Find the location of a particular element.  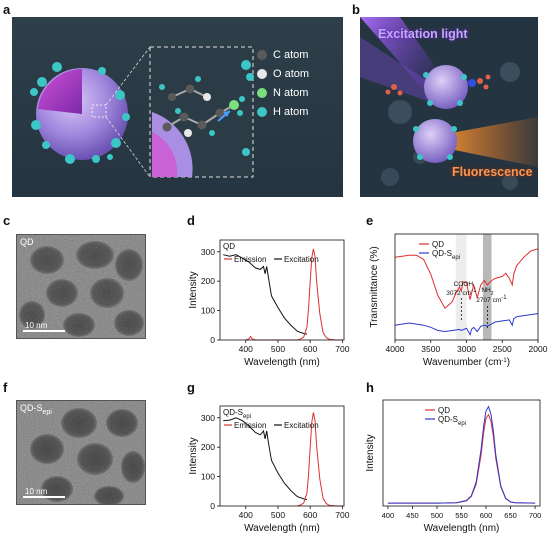

qd-particle-bottom is located at coordinates (435, 141).